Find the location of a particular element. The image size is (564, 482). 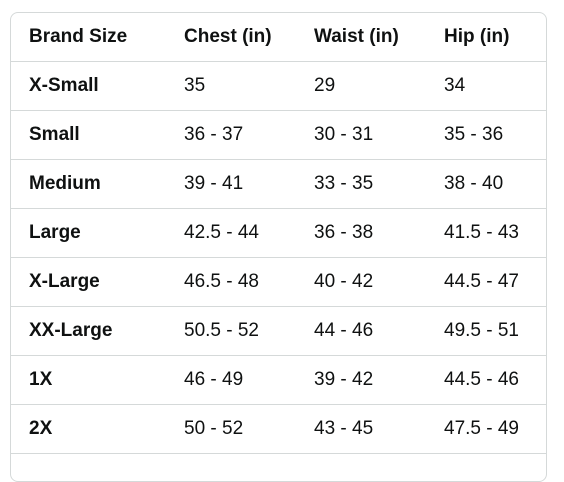

waist-cell: 30 - 31 is located at coordinates (344, 134).